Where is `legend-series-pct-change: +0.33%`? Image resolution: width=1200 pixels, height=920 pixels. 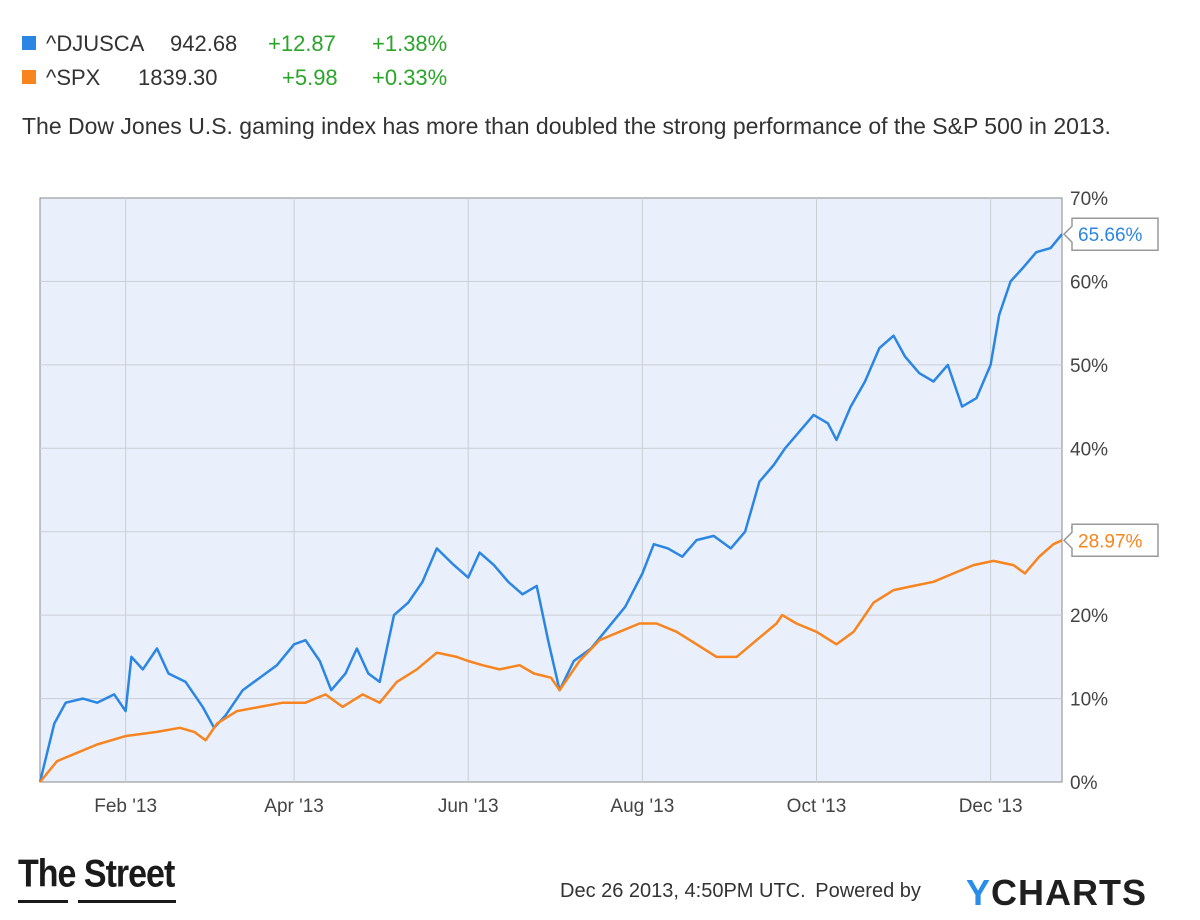
legend-series-pct-change: +0.33% is located at coordinates (410, 77).